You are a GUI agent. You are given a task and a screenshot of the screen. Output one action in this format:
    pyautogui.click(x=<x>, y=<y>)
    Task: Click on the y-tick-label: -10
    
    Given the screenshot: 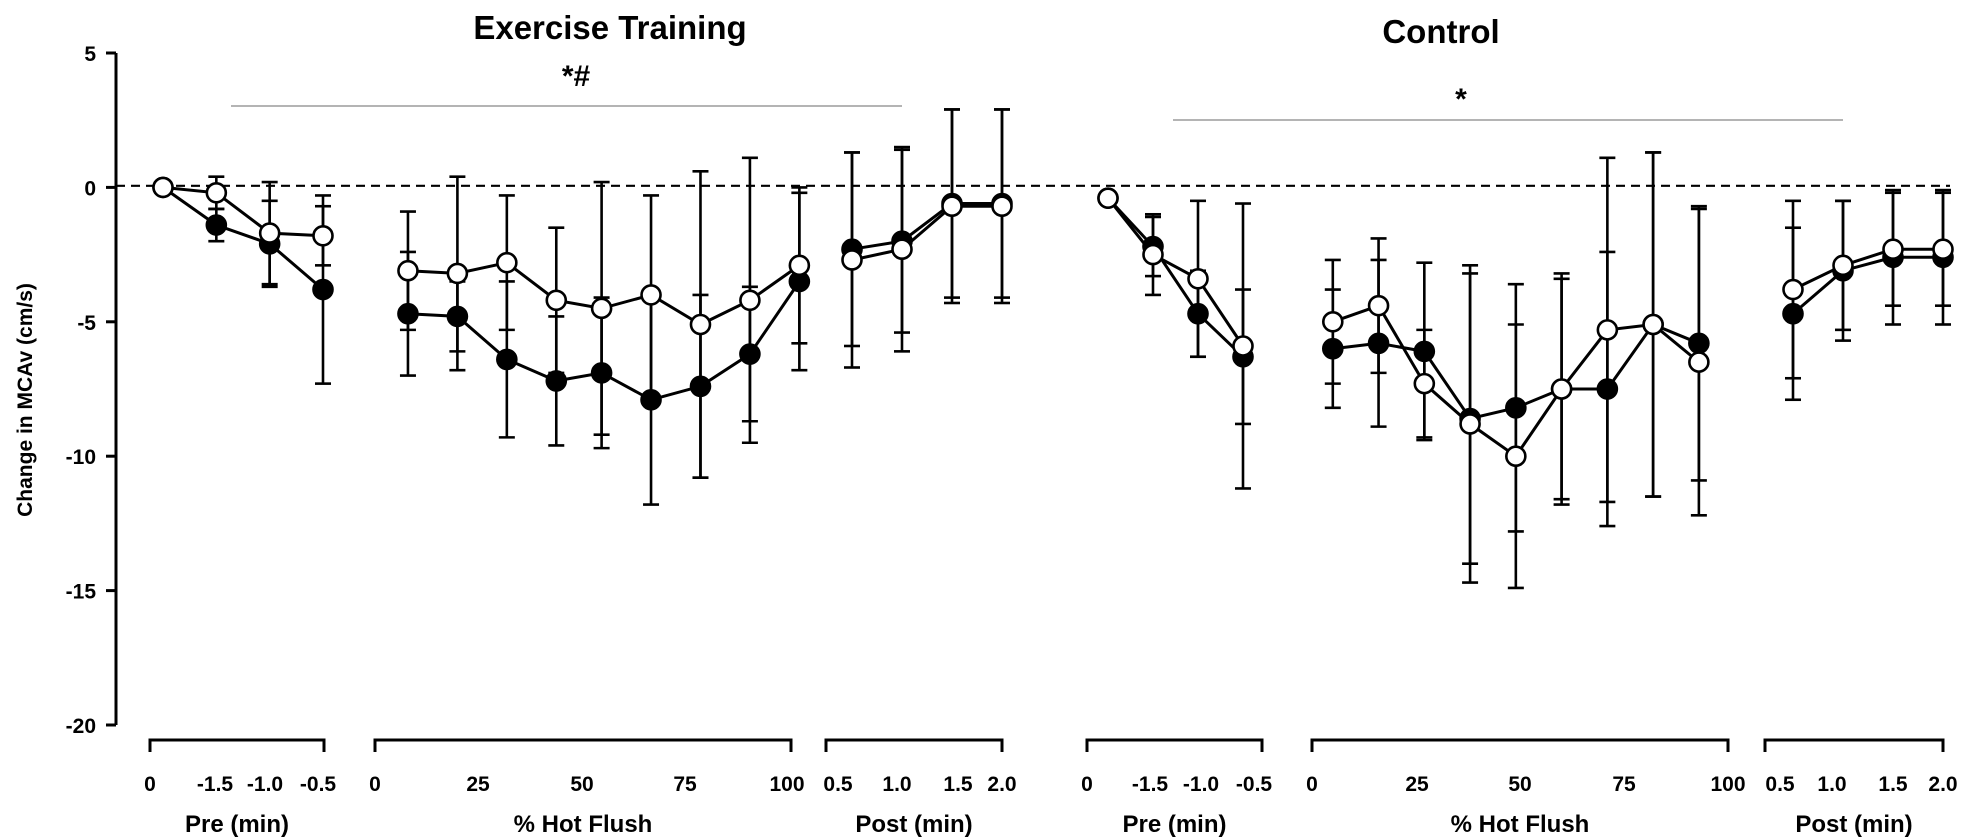 What is the action you would take?
    pyautogui.click(x=81, y=457)
    